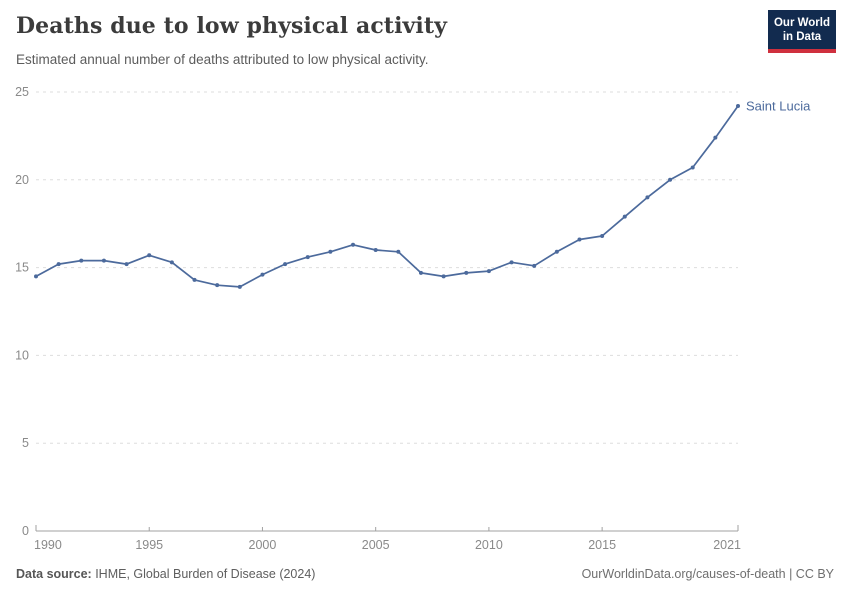 Image resolution: width=850 pixels, height=600 pixels. I want to click on data-source-value: IHME, Global Burden of Disease (2024), so click(203, 574).